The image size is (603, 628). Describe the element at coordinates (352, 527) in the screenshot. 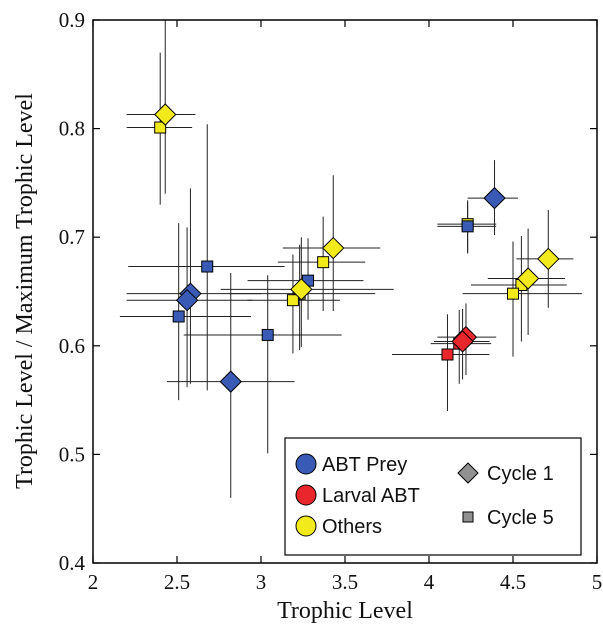

I see `legend-label-others: Others` at that location.